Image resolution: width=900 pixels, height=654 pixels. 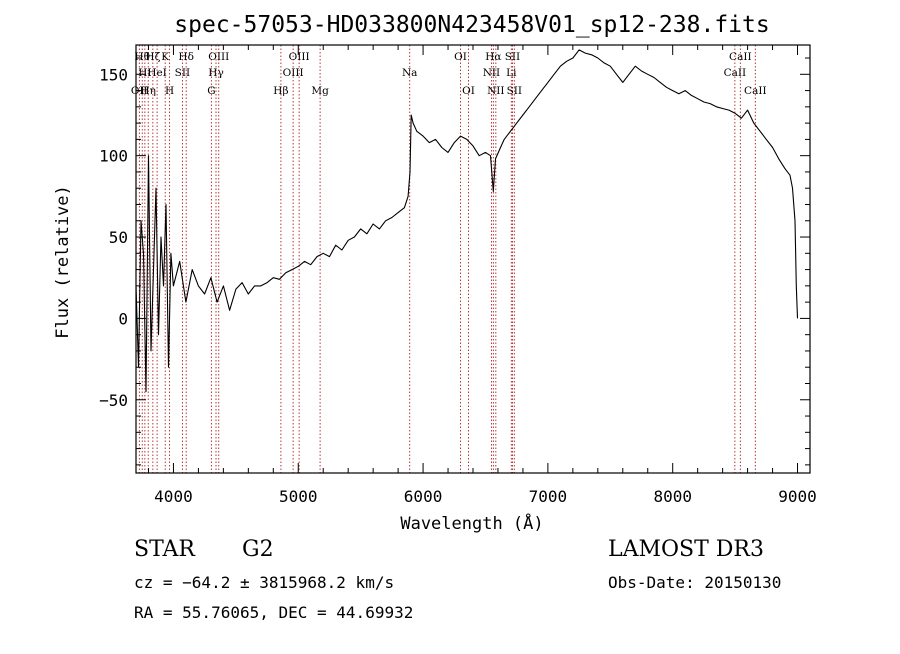 What do you see at coordinates (672, 496) in the screenshot?
I see `x-tick-label: 8000` at bounding box center [672, 496].